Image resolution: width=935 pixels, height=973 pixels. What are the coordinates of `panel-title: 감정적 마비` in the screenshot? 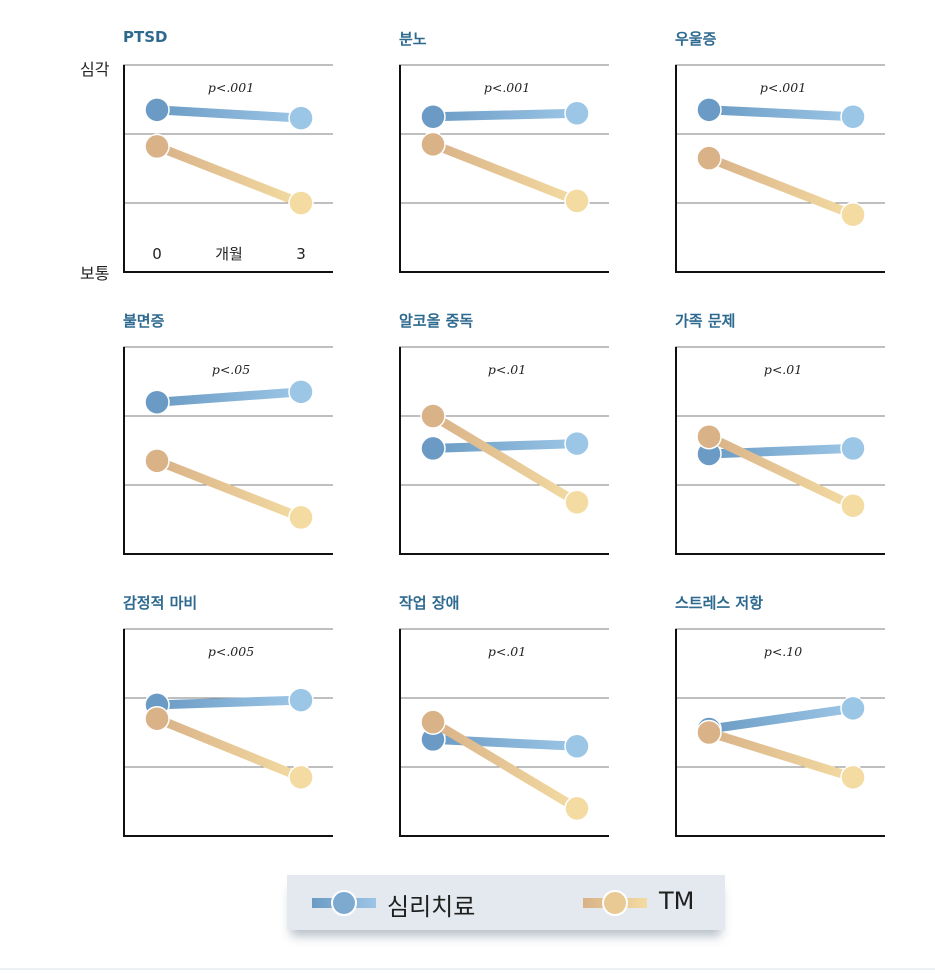 It's located at (160, 603).